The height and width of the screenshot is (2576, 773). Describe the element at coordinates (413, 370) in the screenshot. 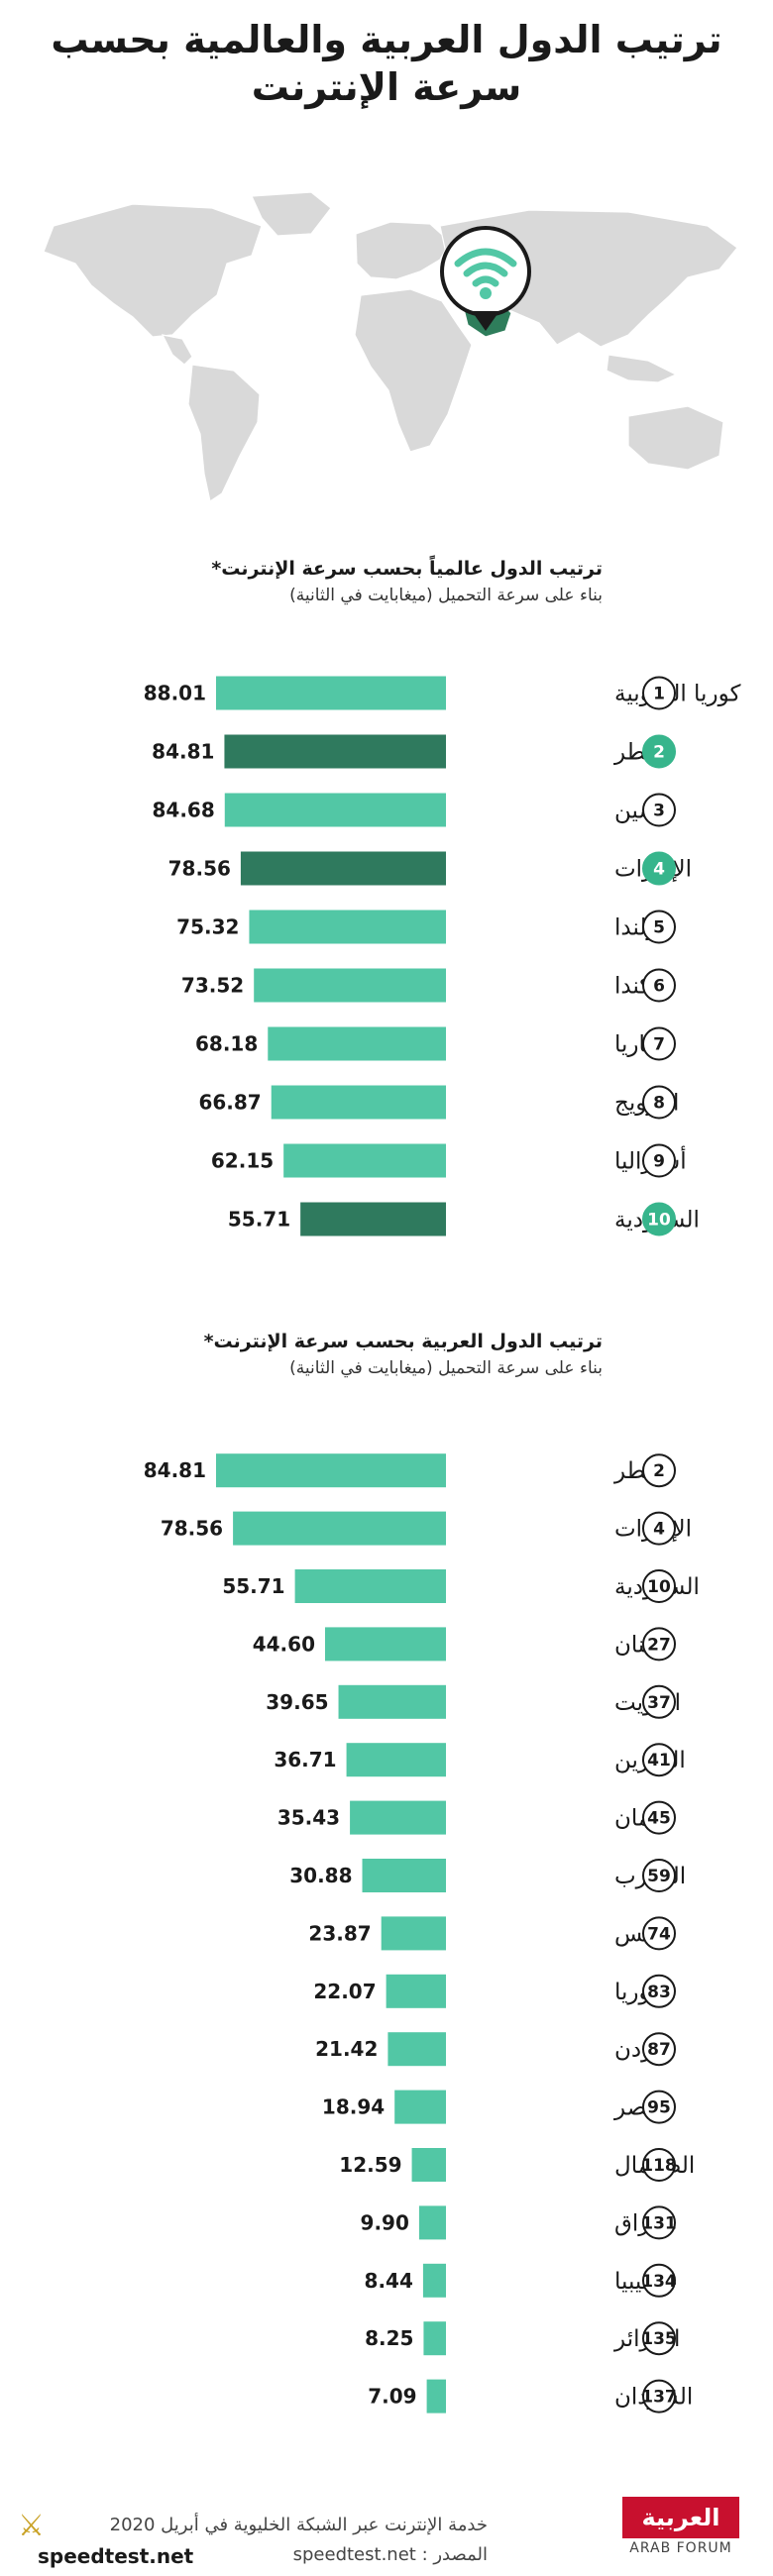

I see `africa-landmass` at that location.